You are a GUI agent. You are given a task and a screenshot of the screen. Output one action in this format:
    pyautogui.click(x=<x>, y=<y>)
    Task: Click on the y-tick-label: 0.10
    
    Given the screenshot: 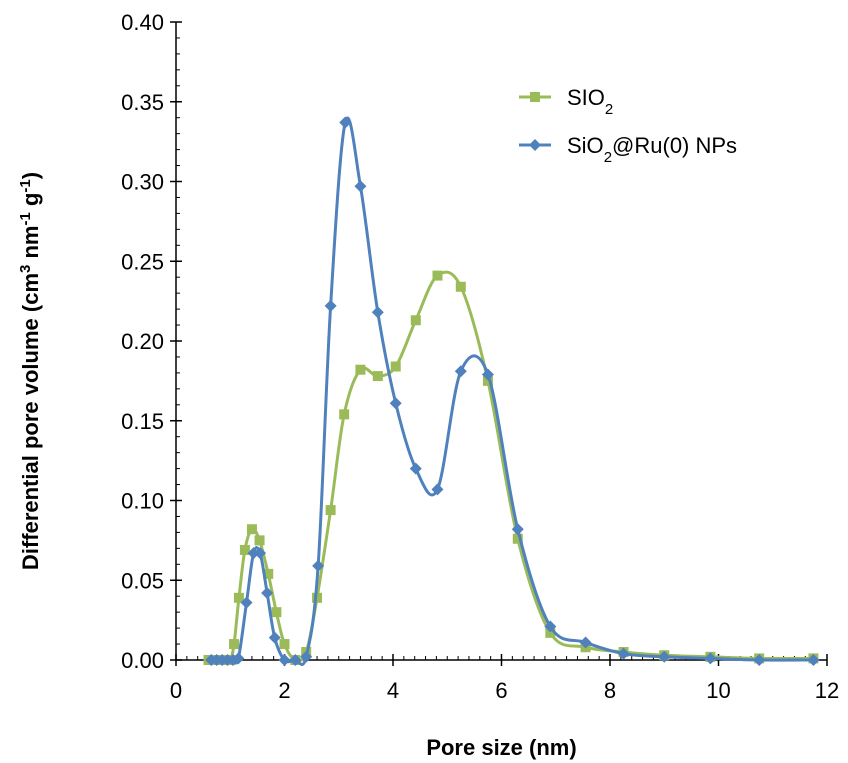 What is the action you would take?
    pyautogui.click(x=142, y=501)
    